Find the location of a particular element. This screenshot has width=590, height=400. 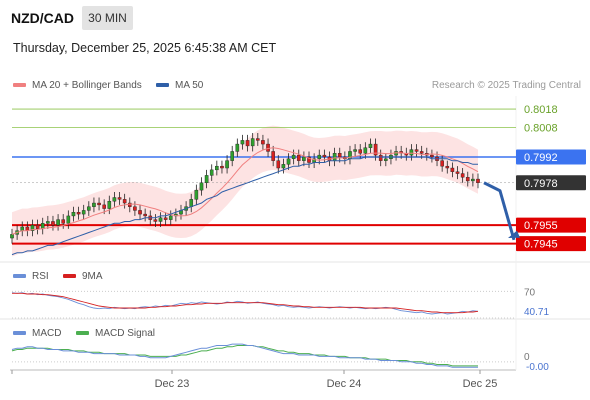

symbol-title: NZD/CAD is located at coordinates (42, 18).